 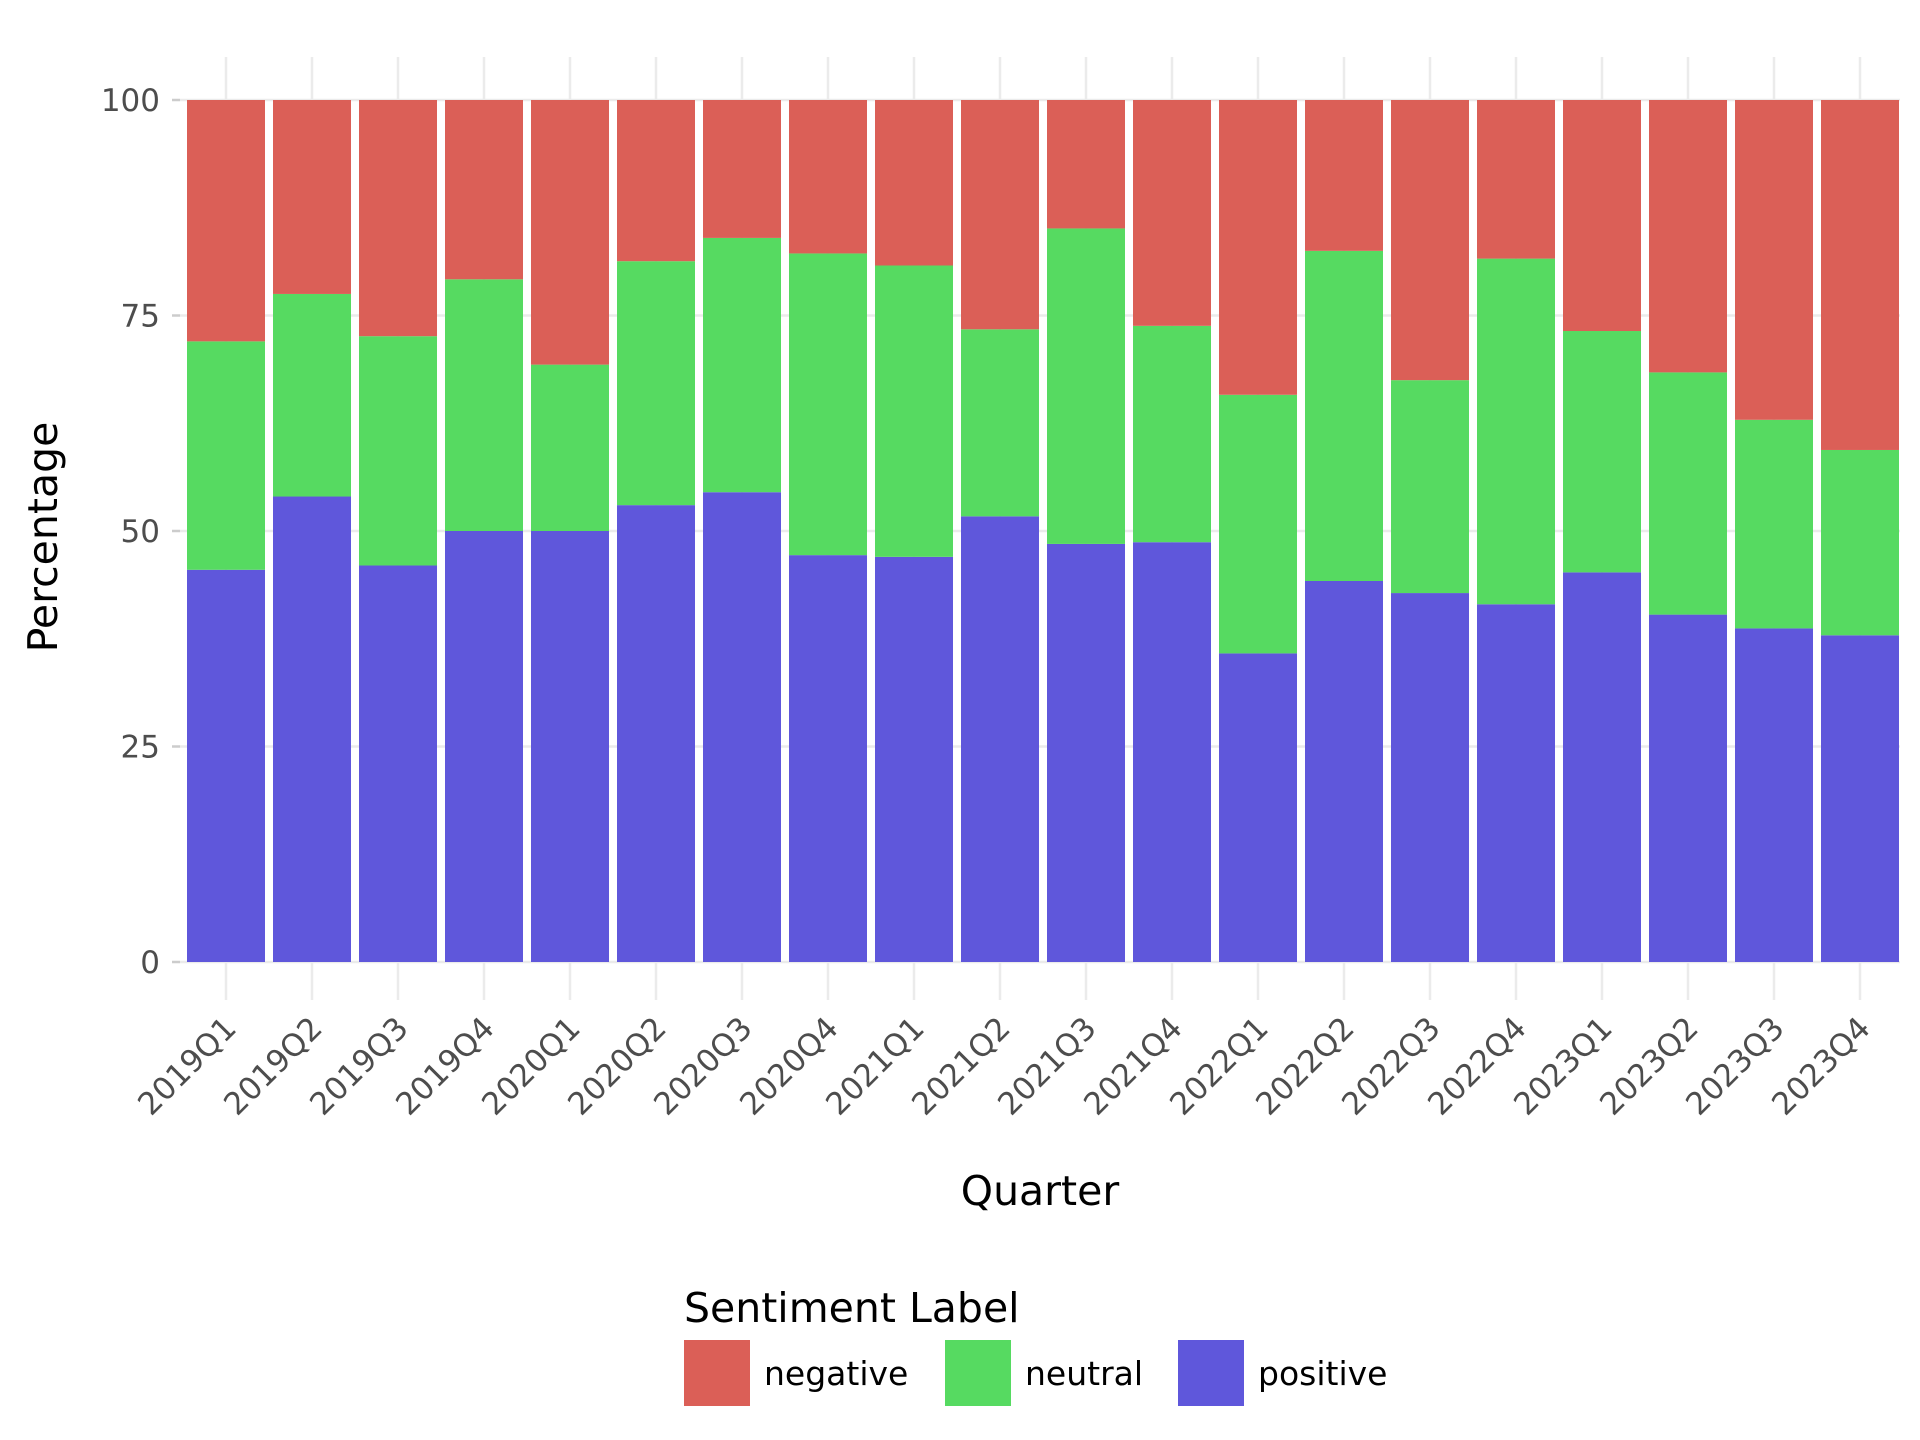 What do you see at coordinates (978, 1373) in the screenshot?
I see `legend-key-neutral` at bounding box center [978, 1373].